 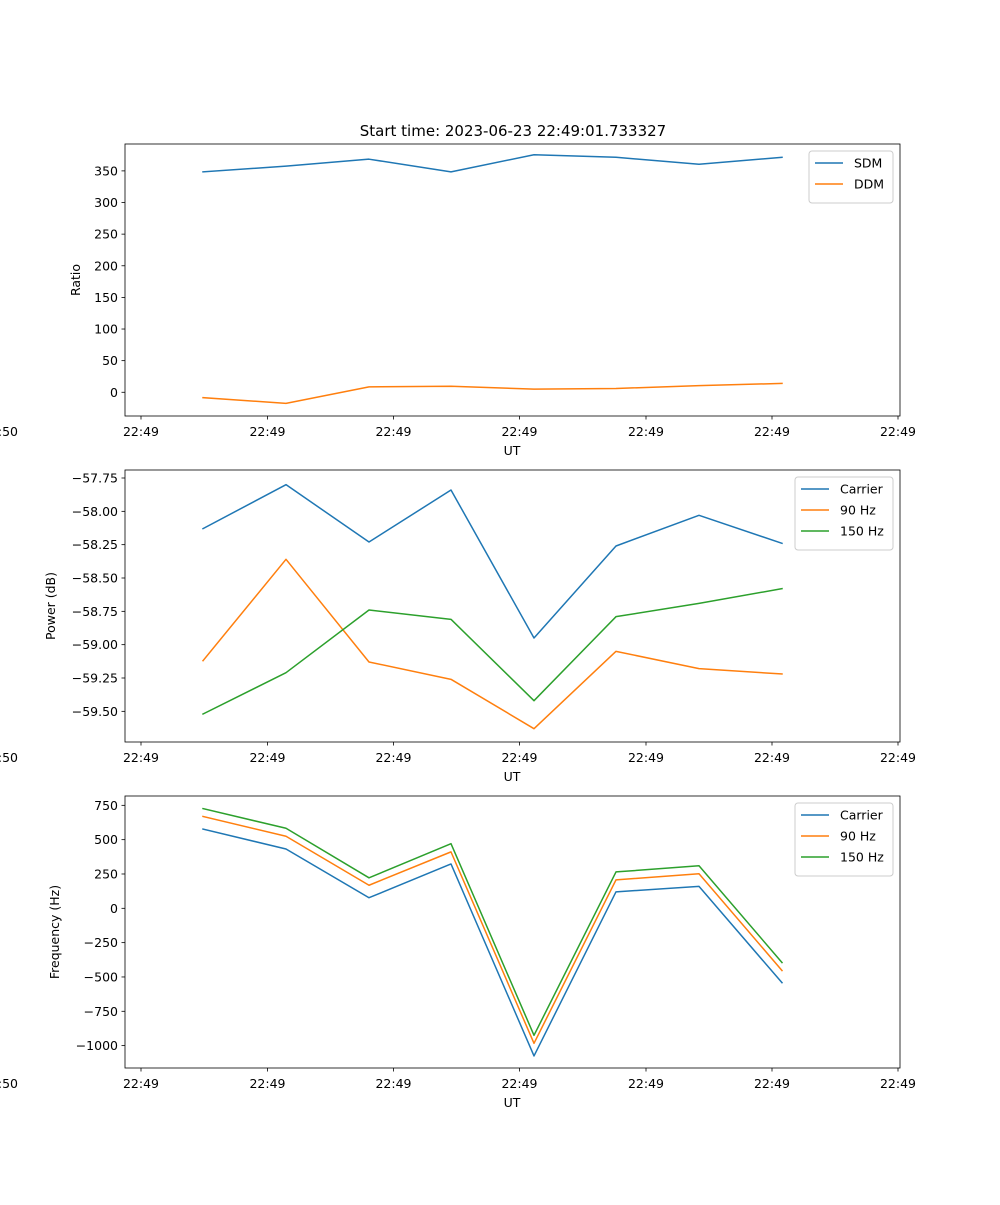 I want to click on y-tick-label: −58.50, so click(x=95, y=578).